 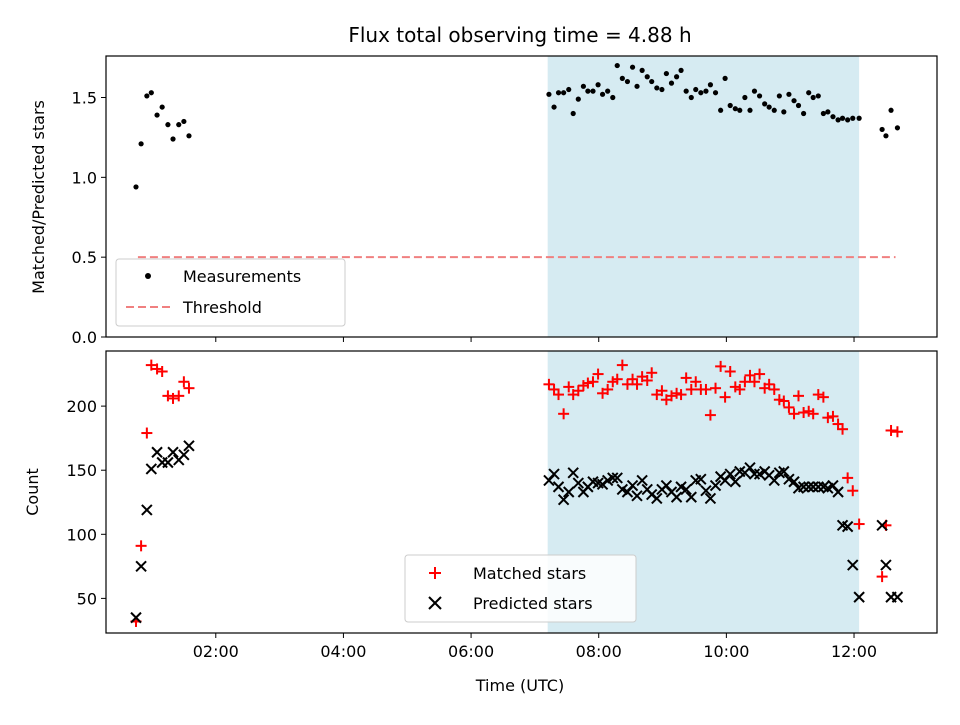 I want to click on y-tick-label: 200, so click(x=81, y=406).